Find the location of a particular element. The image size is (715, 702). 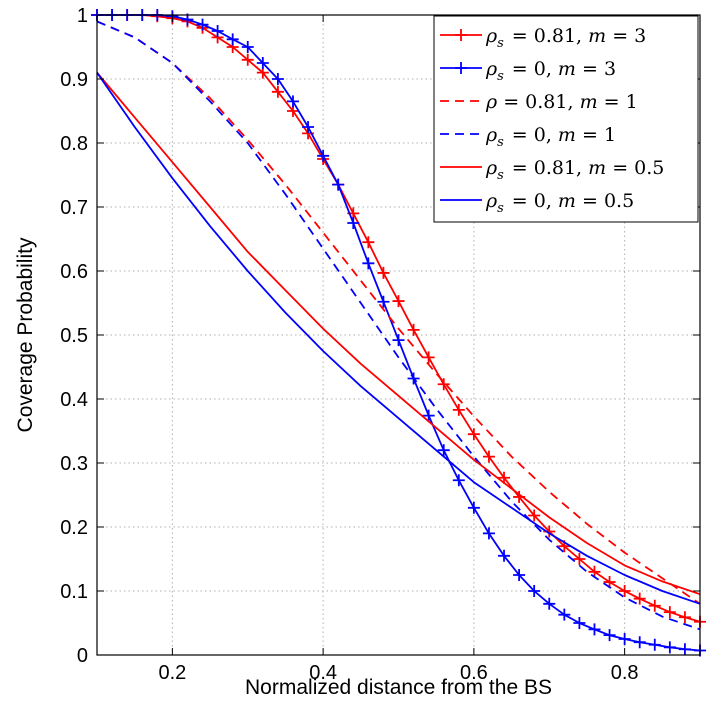

legend-label: ρs = 0, m = 3 is located at coordinates (550, 71).